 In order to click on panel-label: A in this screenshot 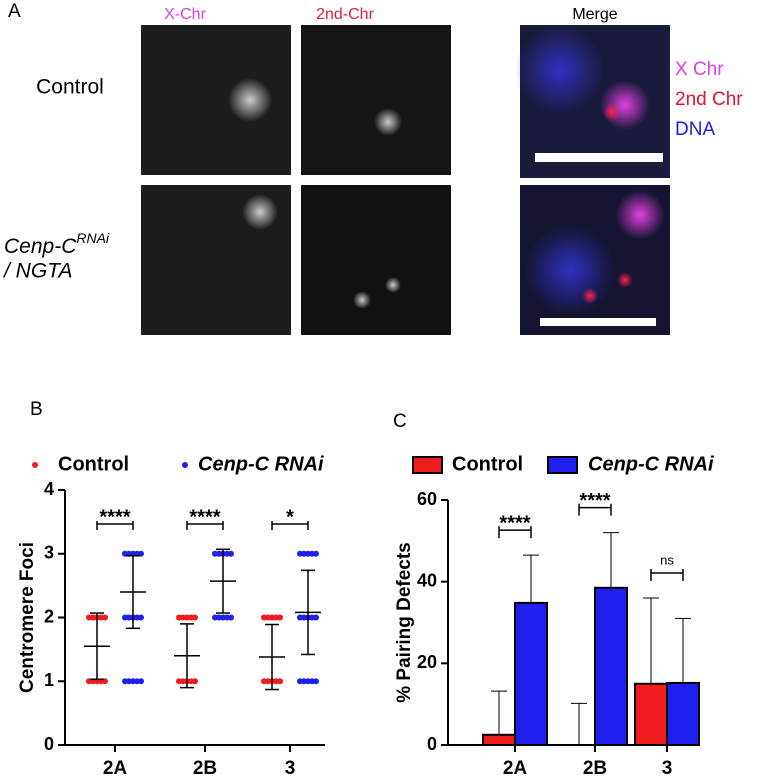, I will do `click(14, 11)`.